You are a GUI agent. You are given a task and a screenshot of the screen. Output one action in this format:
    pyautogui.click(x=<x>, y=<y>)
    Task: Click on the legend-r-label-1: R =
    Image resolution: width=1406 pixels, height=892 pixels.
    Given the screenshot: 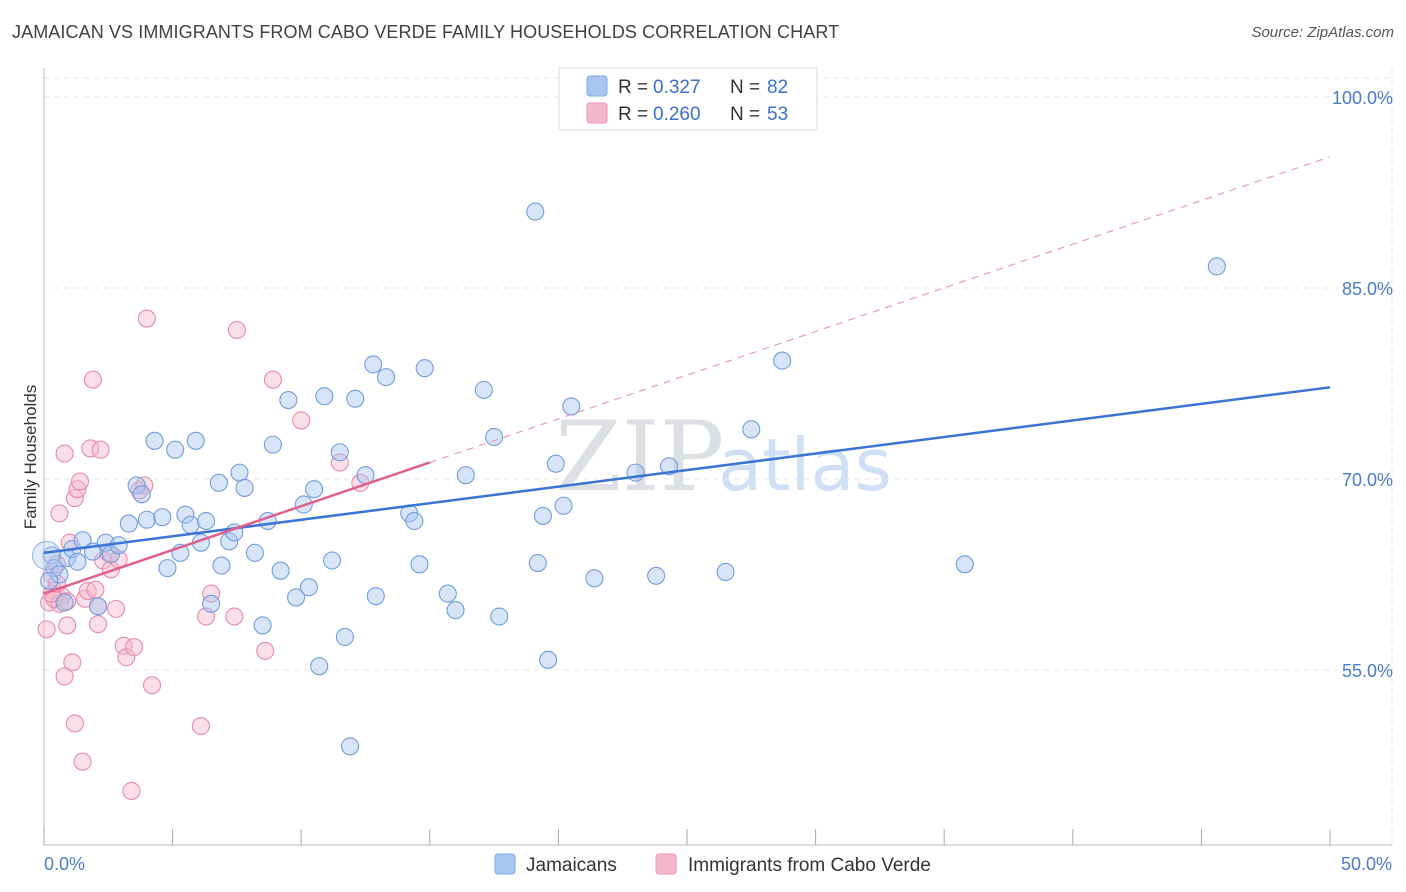 What is the action you would take?
    pyautogui.click(x=633, y=87)
    